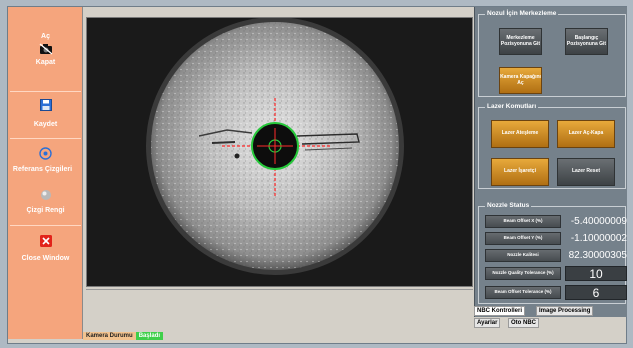  Describe the element at coordinates (45, 195) in the screenshot. I see `color-ball-icon` at that location.